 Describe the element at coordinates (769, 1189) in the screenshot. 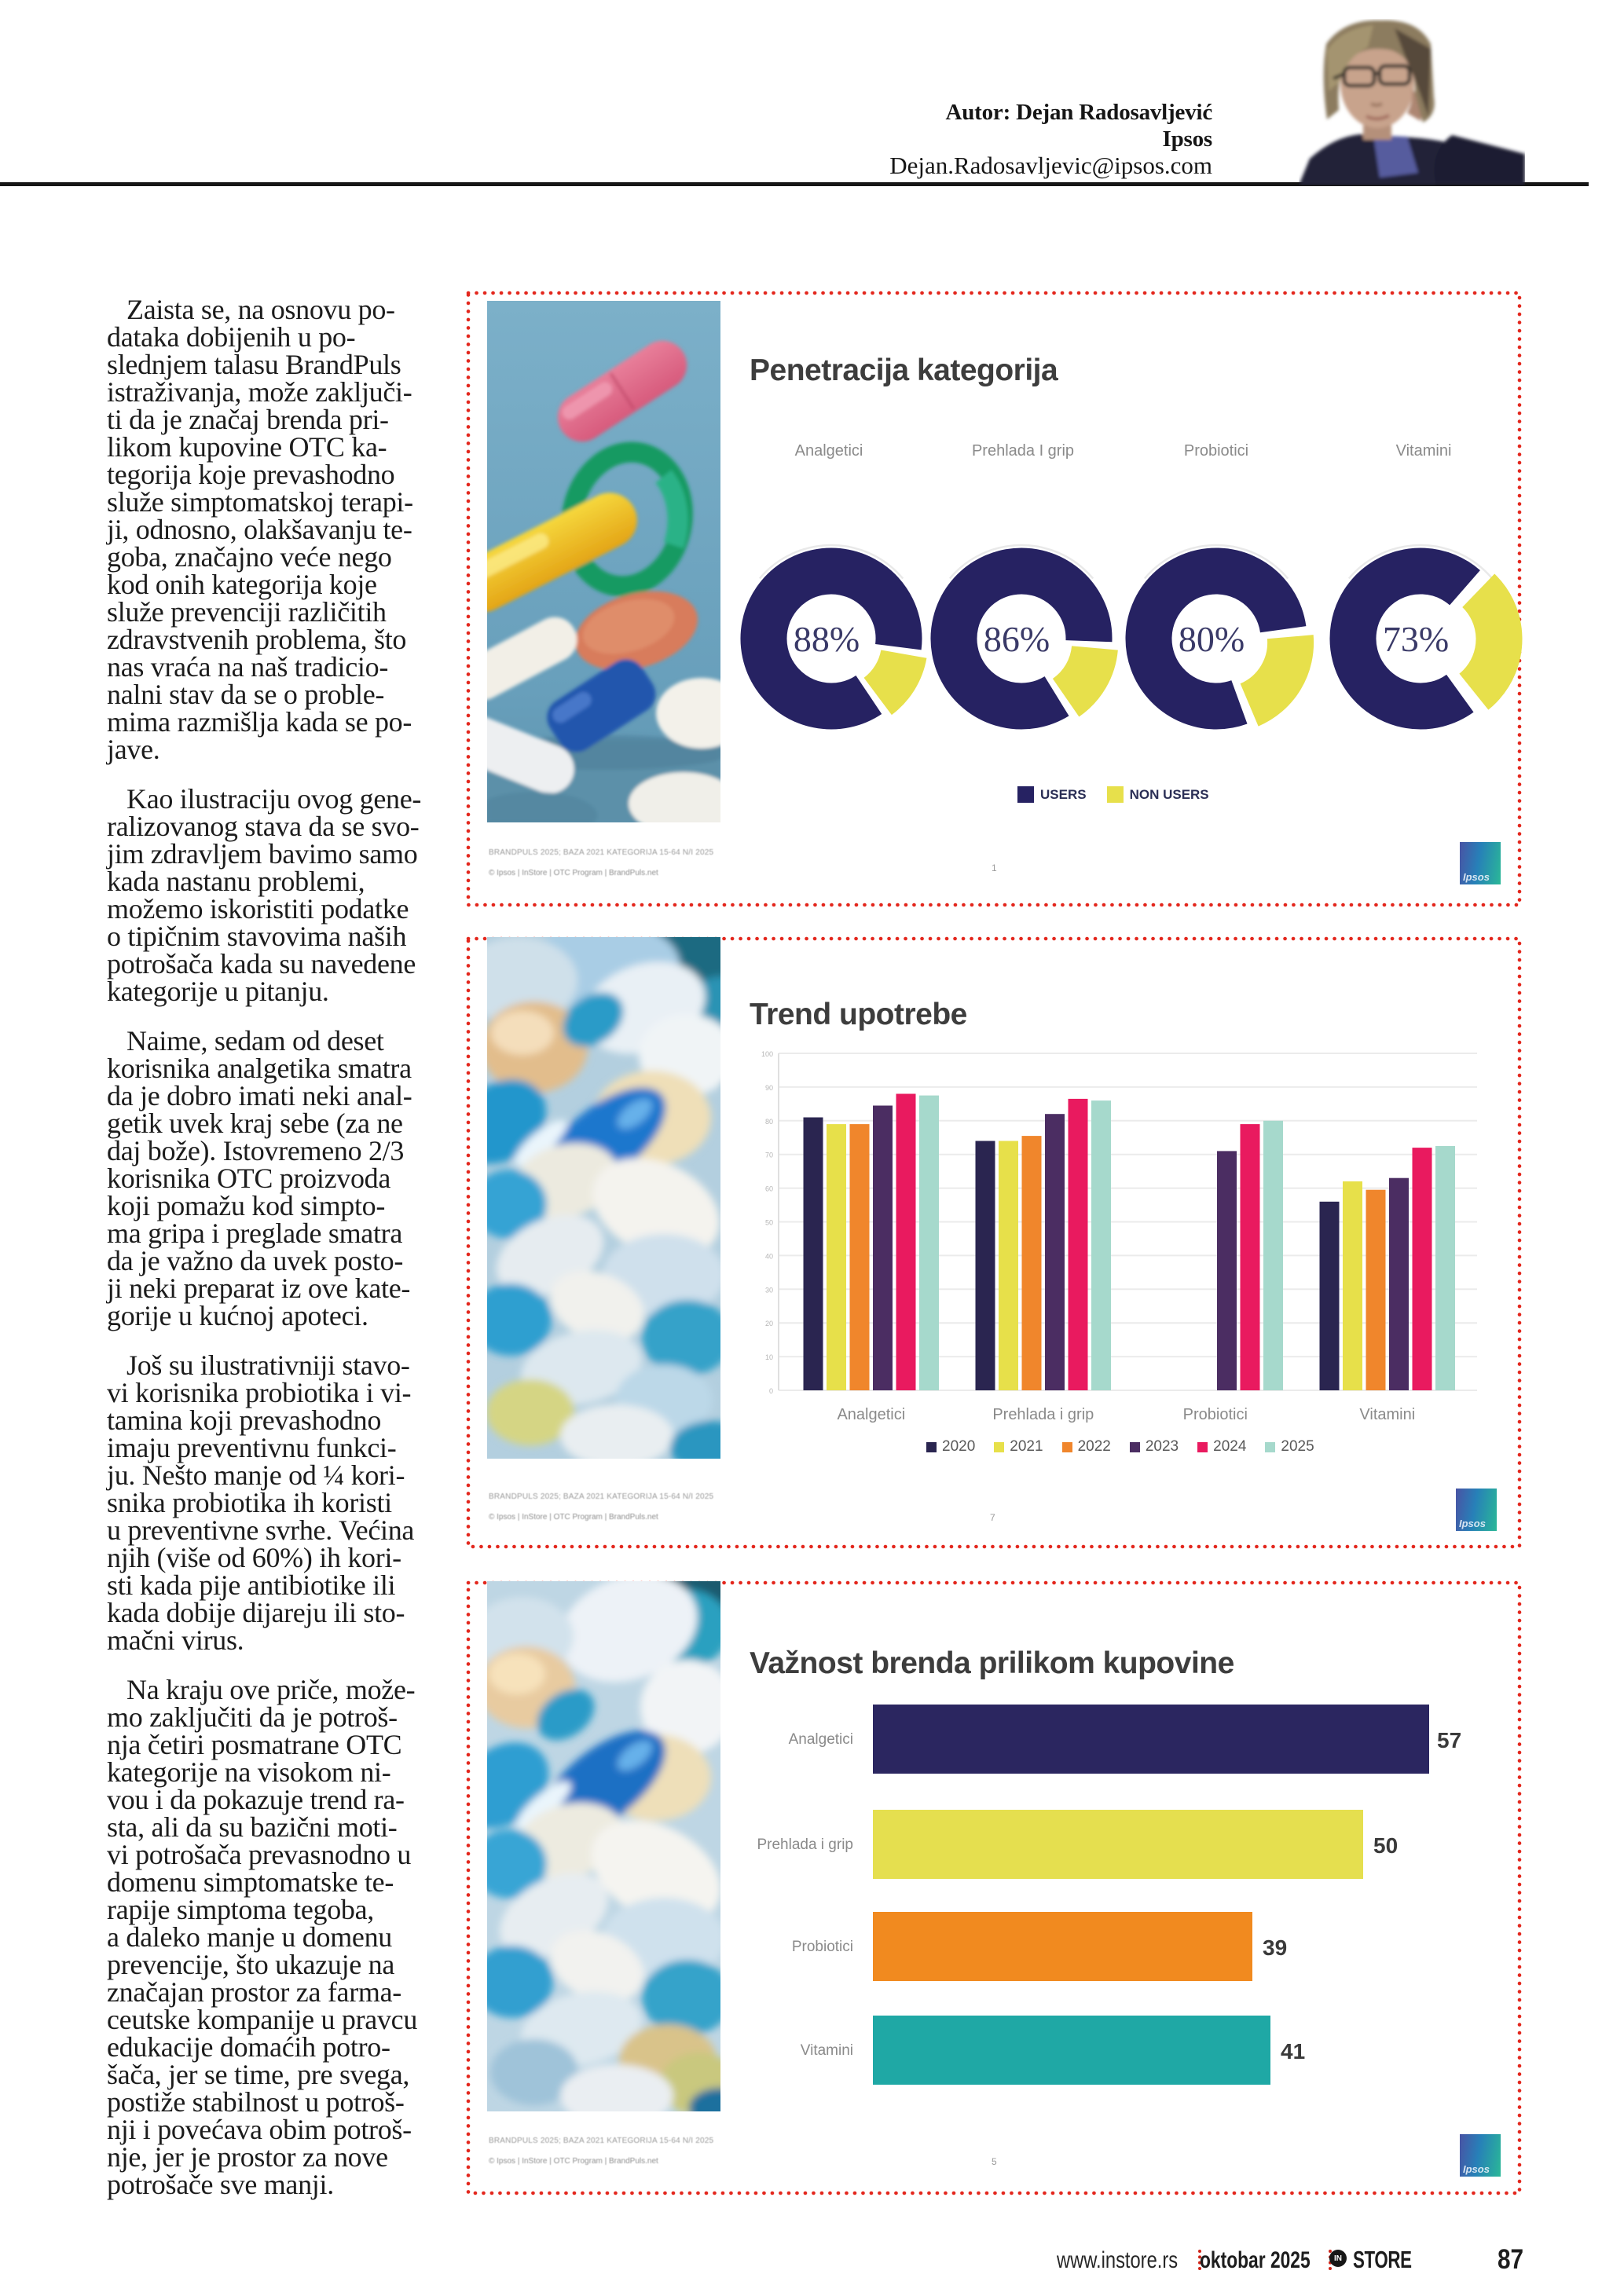

I see `svg-text: 60` at that location.